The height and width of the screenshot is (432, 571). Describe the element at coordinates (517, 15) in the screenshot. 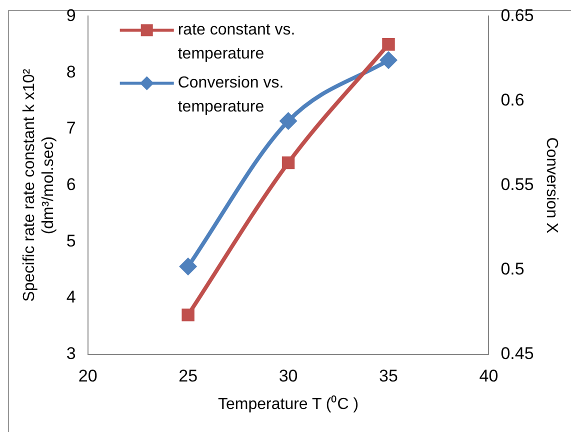

I see `y2-tick-label: 0.65` at that location.